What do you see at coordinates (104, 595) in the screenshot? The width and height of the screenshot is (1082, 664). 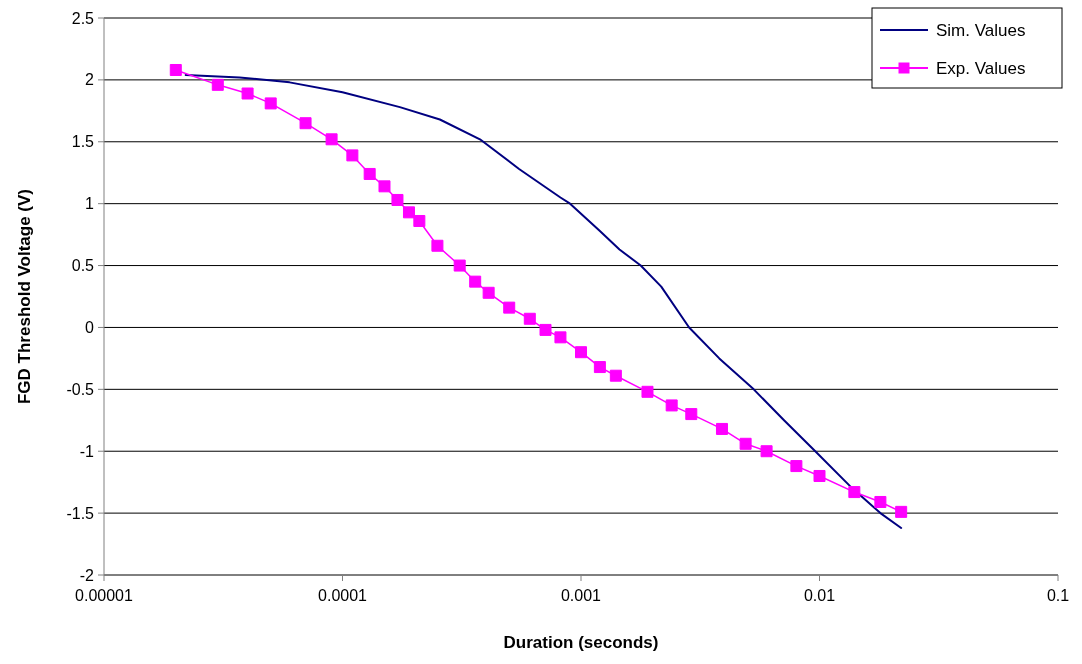 I see `x-tick-label: 0.00001` at bounding box center [104, 595].